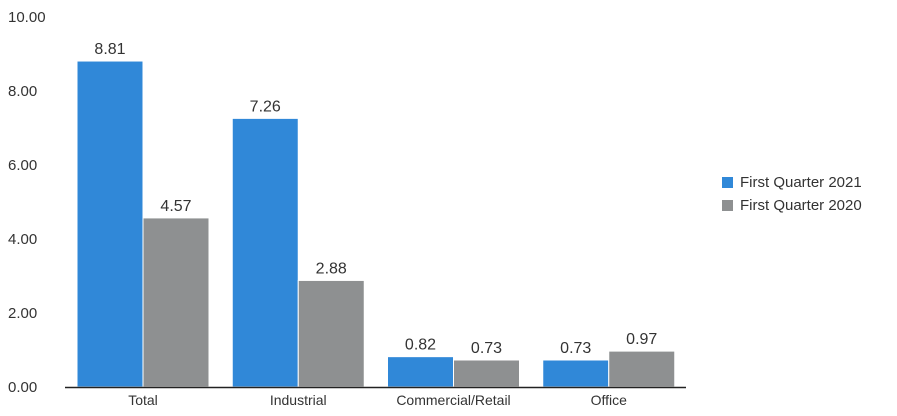 The height and width of the screenshot is (416, 897). Describe the element at coordinates (331, 268) in the screenshot. I see `data-label: 2.88` at that location.